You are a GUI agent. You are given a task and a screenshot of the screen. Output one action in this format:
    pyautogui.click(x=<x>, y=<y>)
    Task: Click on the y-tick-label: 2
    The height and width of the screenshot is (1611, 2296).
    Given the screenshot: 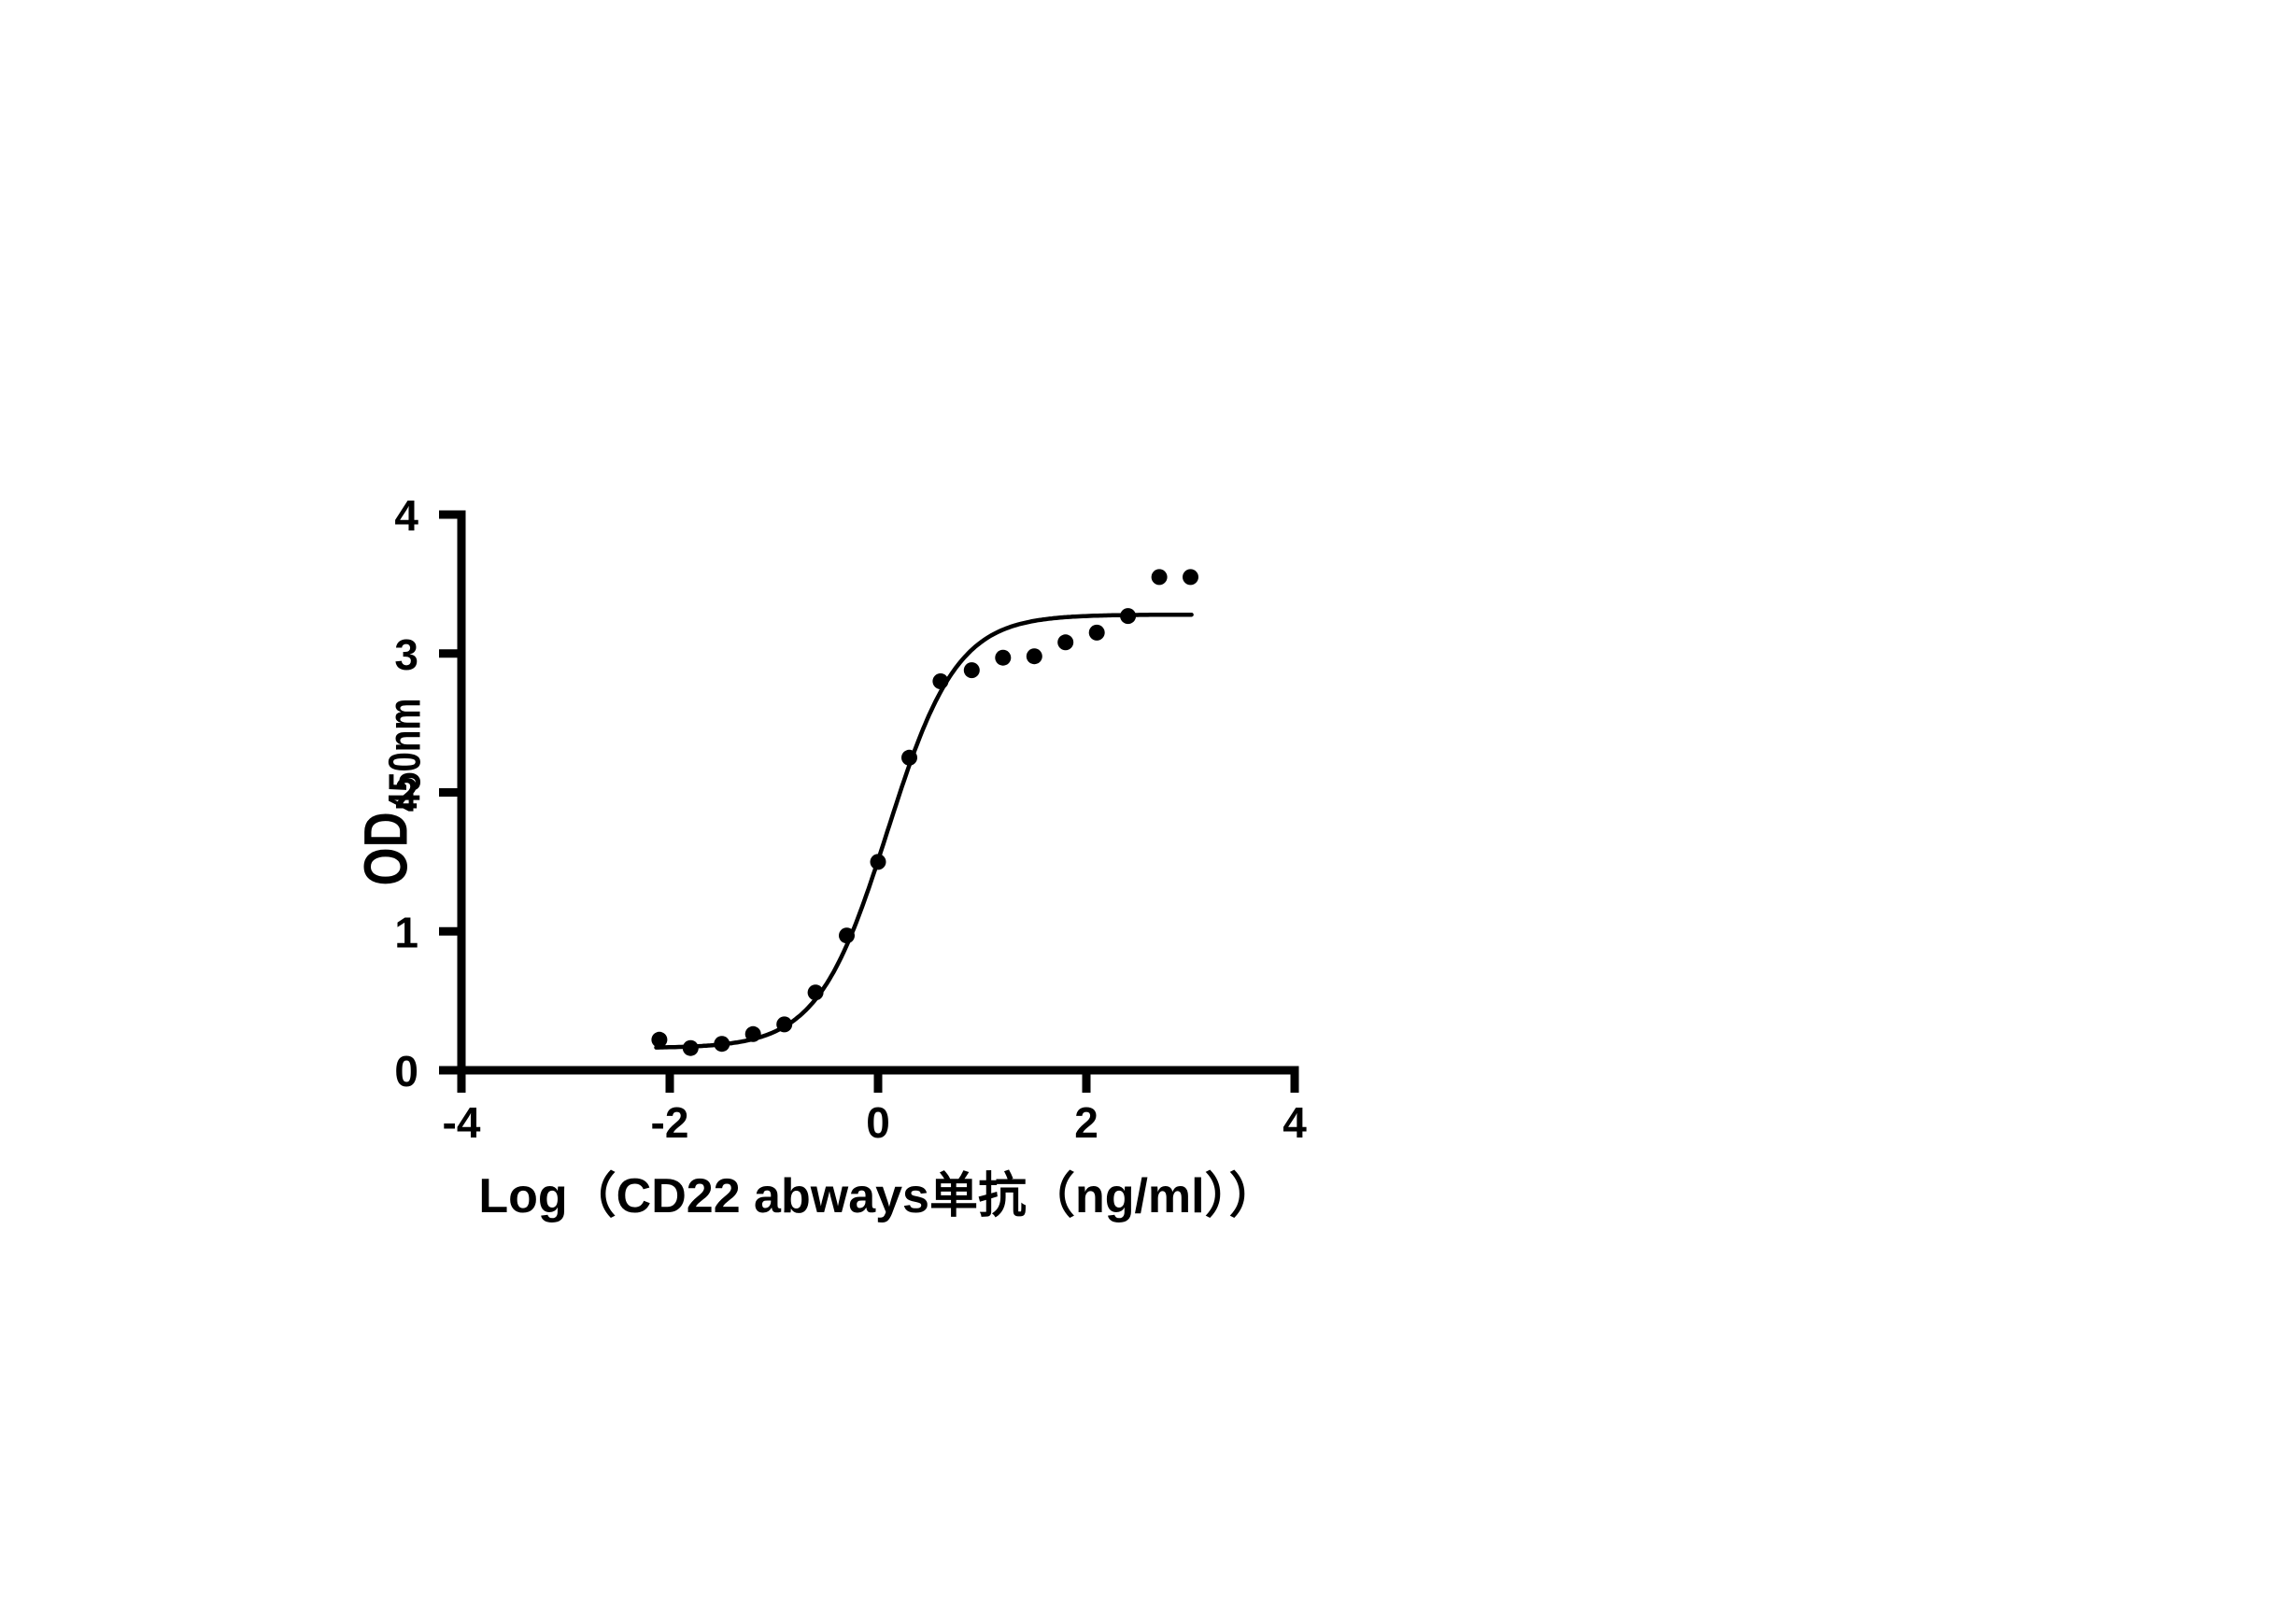 What is the action you would take?
    pyautogui.click(x=406, y=794)
    